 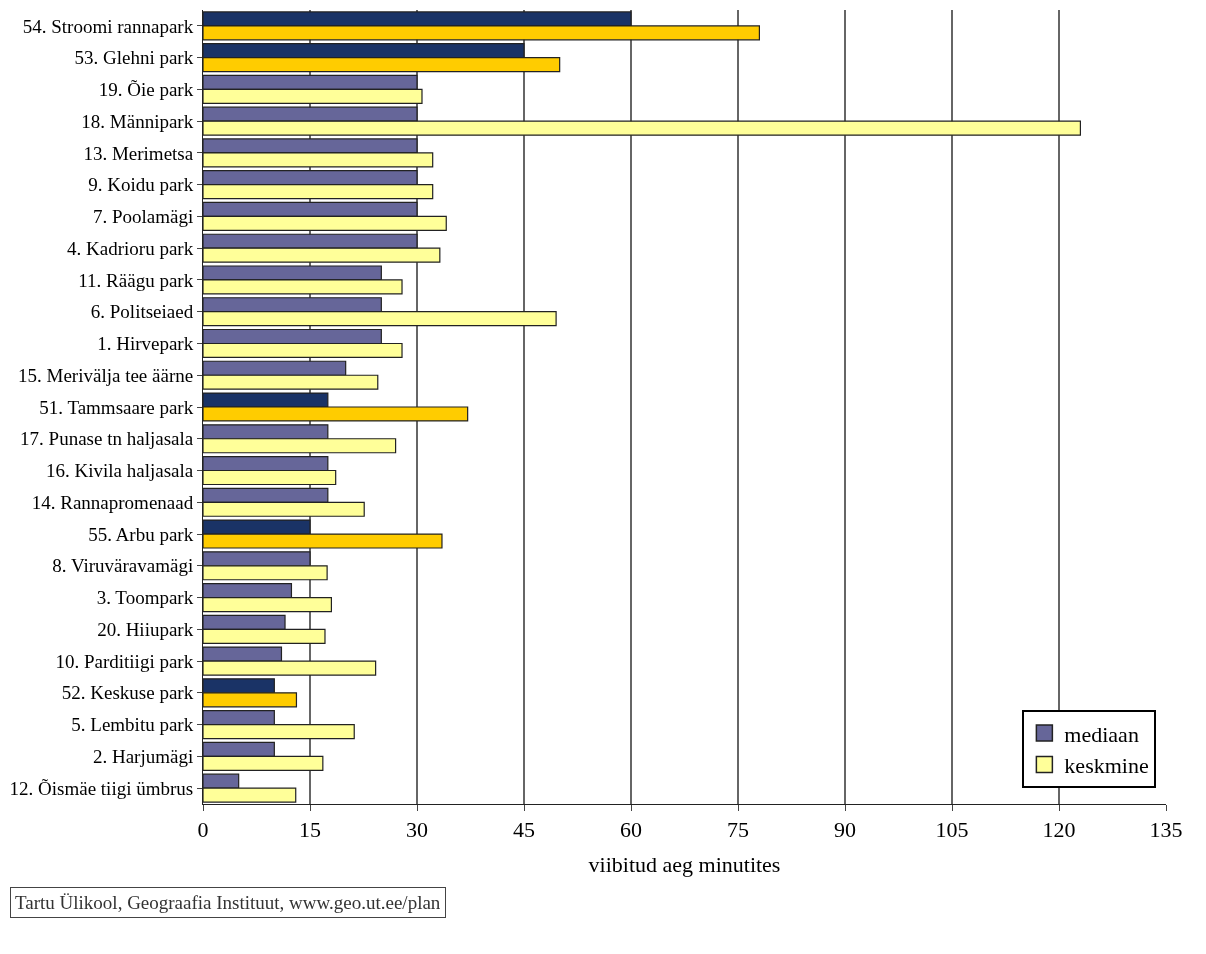 What do you see at coordinates (417, 830) in the screenshot?
I see `x-tick-label: 30` at bounding box center [417, 830].